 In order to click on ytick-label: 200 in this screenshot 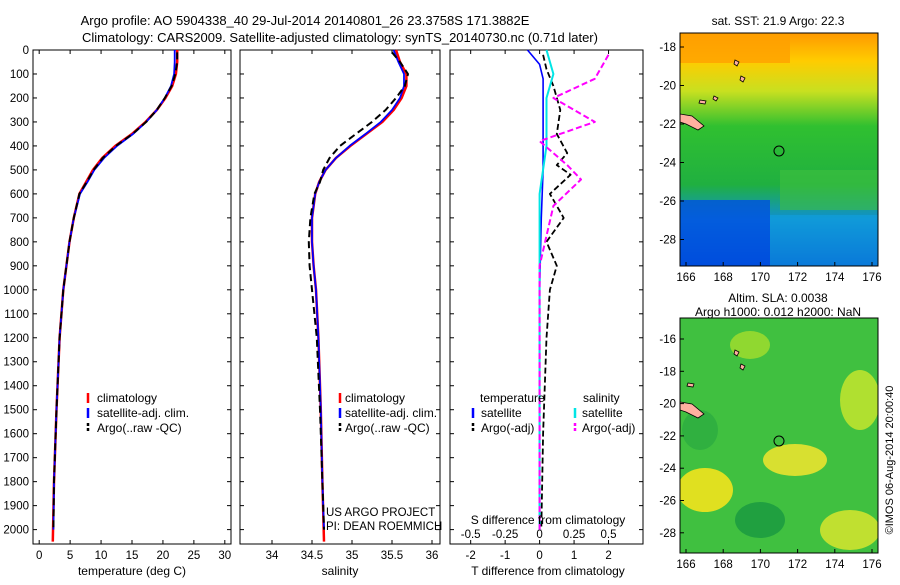, I will do `click(19, 99)`.